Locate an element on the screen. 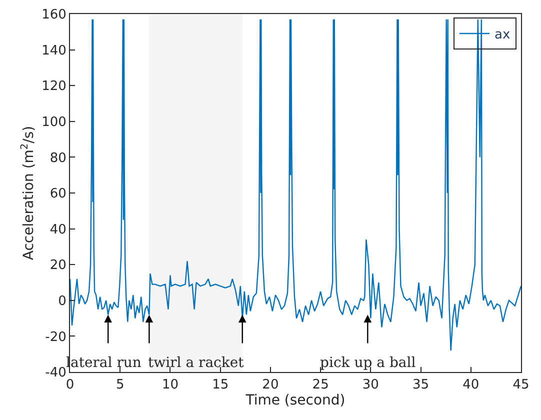 This screenshot has width=541, height=420. y-tick-label: 140 is located at coordinates (54, 50).